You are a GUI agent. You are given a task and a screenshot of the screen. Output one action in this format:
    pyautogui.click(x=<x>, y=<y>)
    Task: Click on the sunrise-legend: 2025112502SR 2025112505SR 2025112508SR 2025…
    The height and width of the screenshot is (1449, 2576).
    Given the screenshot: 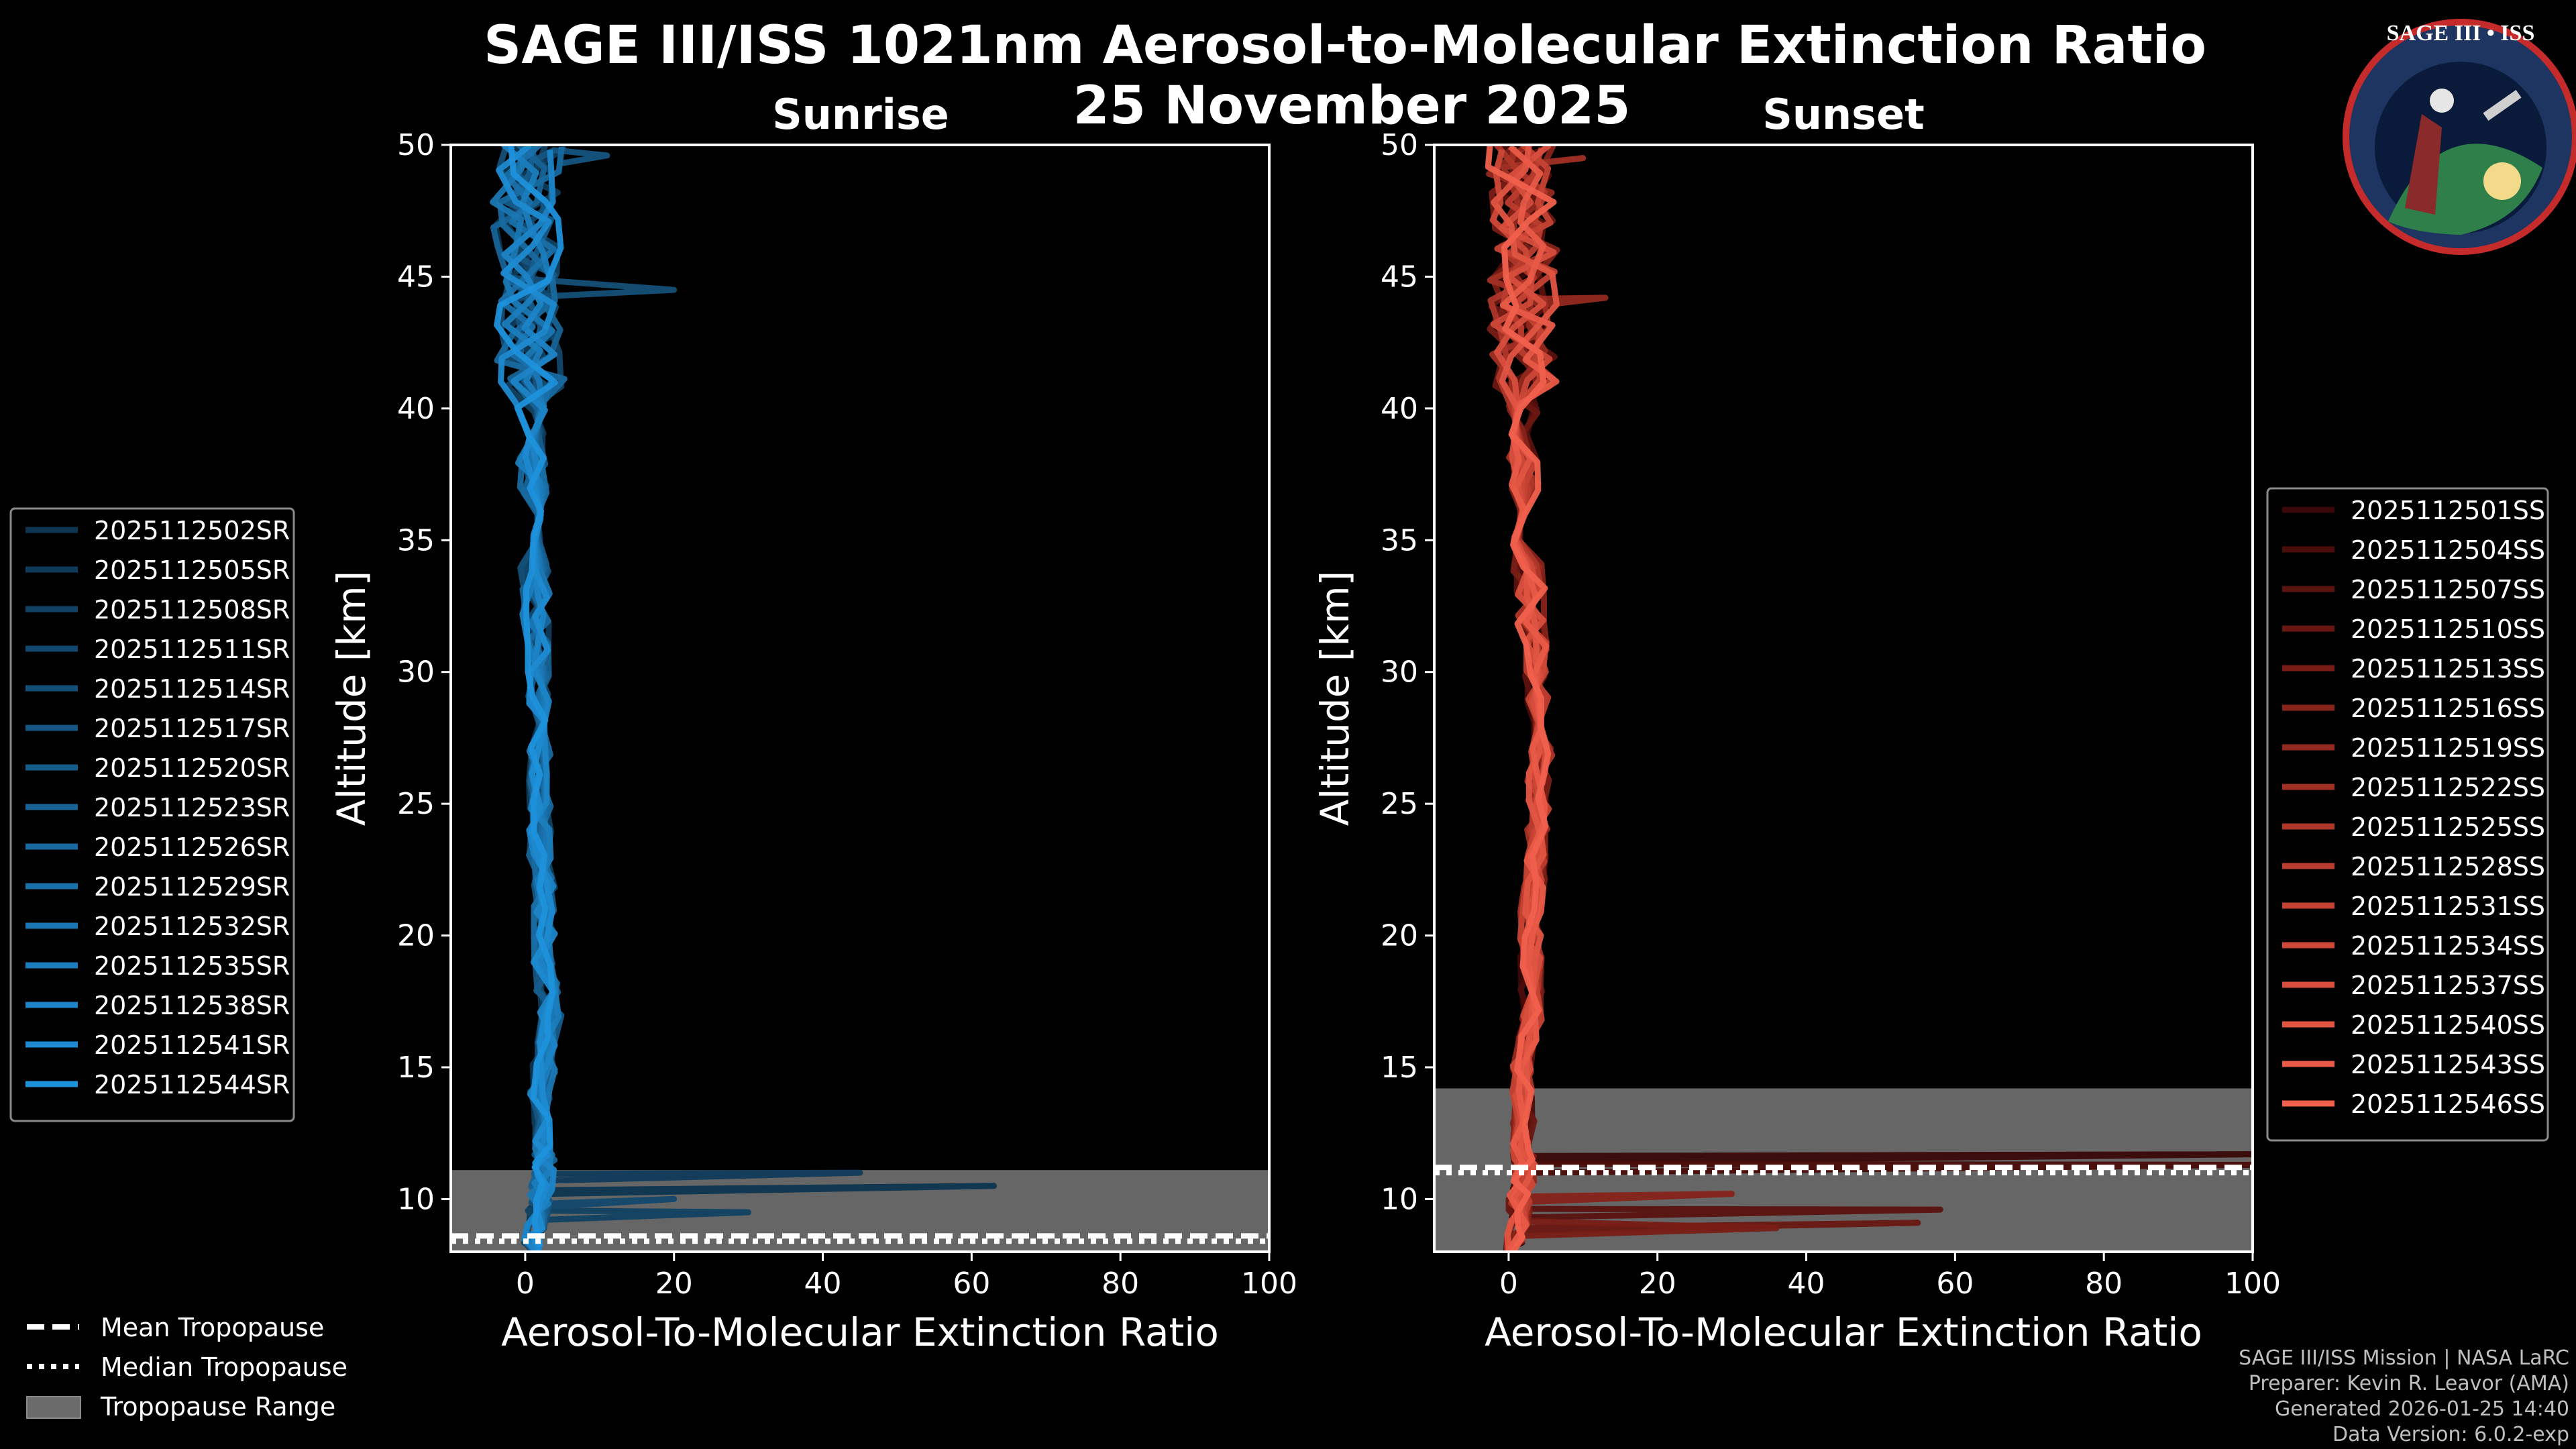 What is the action you would take?
    pyautogui.click(x=152, y=814)
    